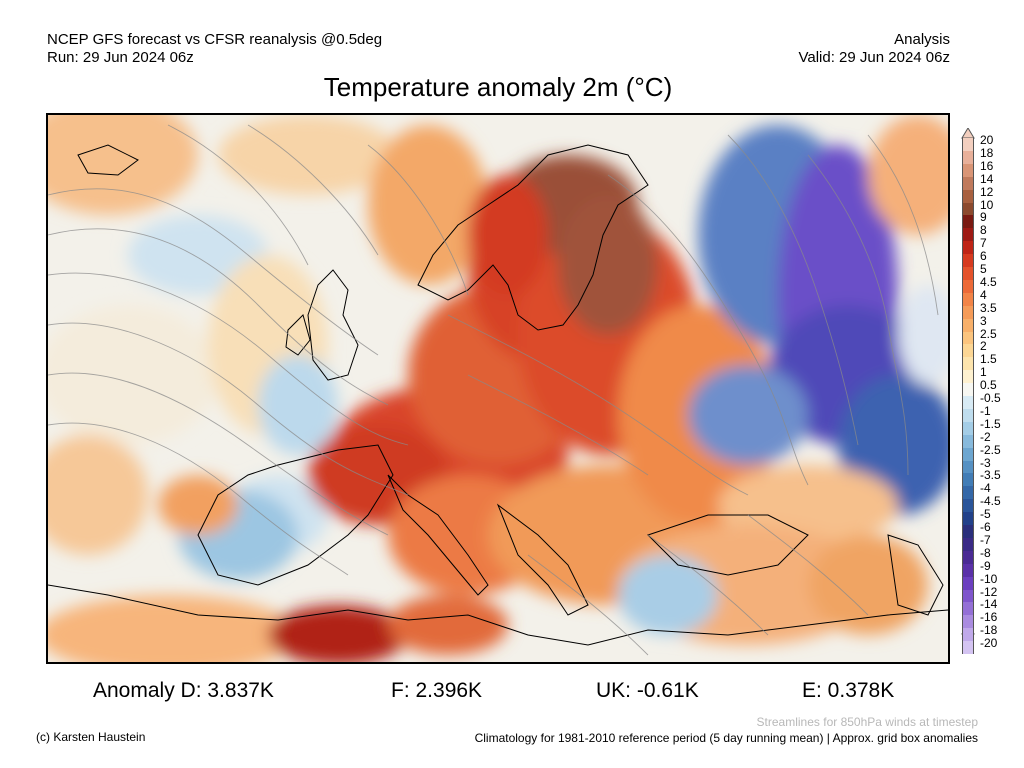 This screenshot has width=1024, height=768. I want to click on colorbar-label: -10, so click(989, 578).